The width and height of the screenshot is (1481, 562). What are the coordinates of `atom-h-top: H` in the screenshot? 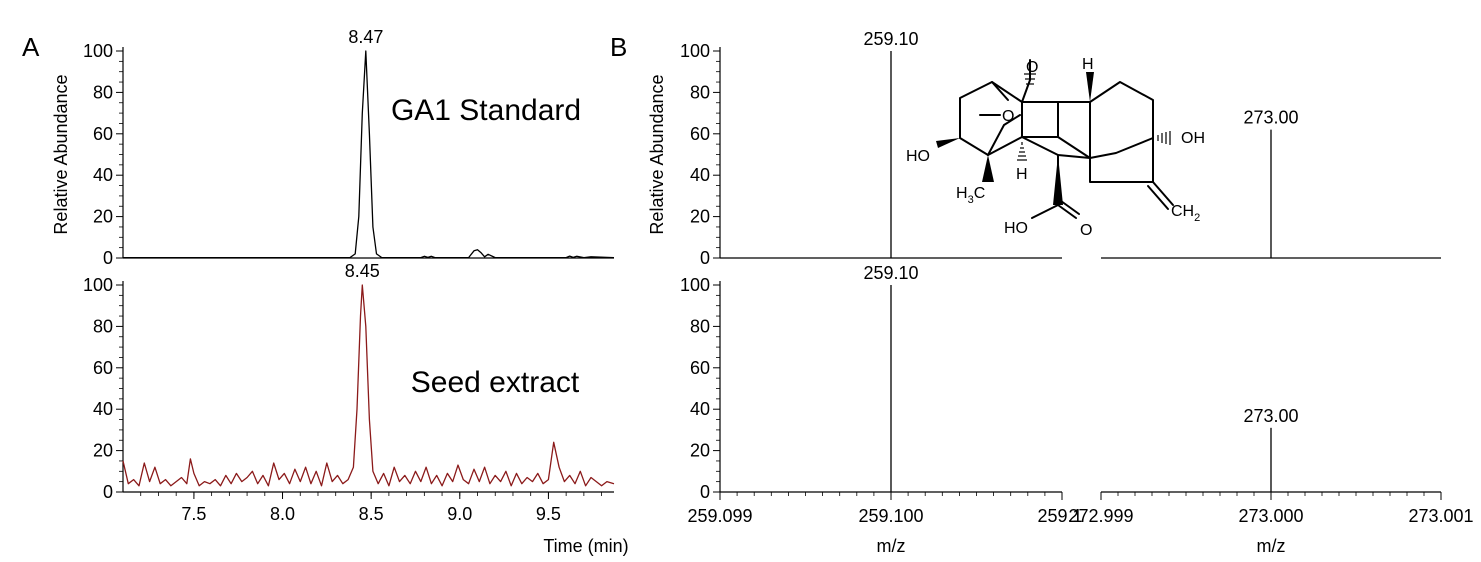 It's located at (1088, 64).